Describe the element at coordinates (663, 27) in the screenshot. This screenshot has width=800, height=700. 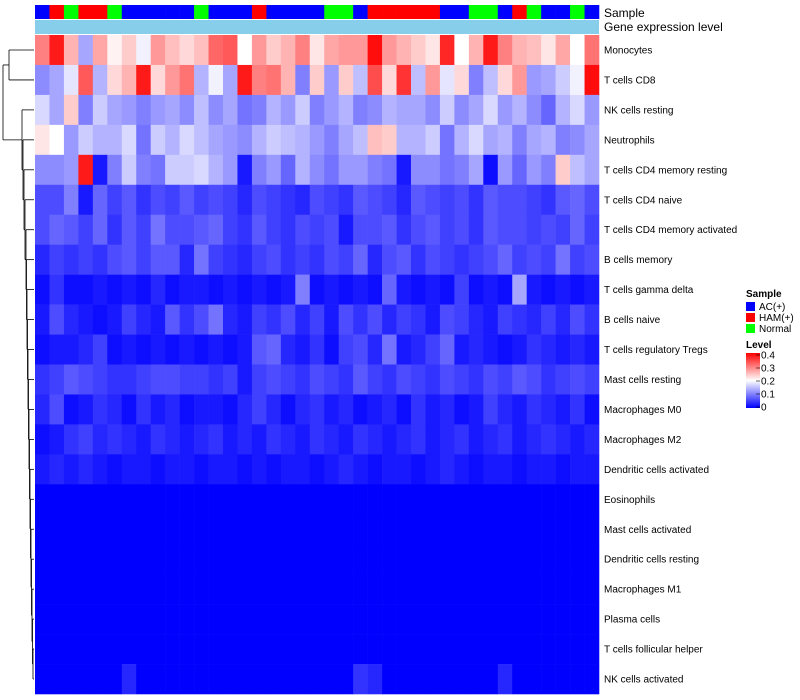
I see `gene-expression-annotation-label: Gene expression level` at that location.